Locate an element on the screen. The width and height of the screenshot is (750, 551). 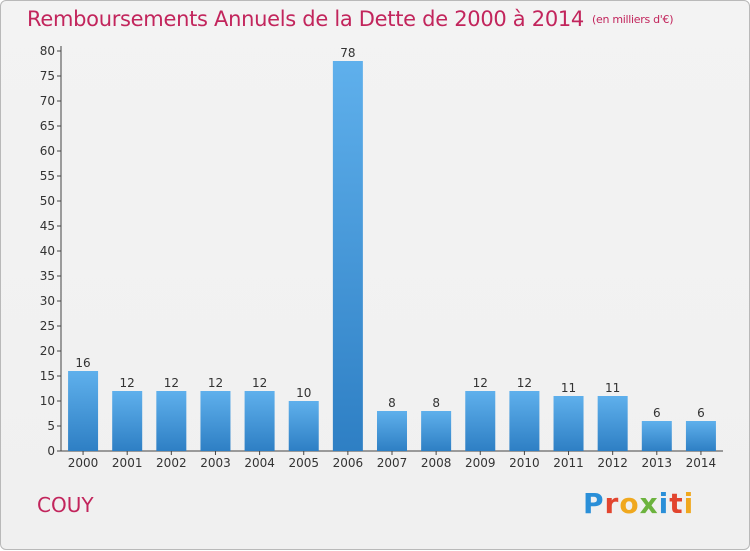
chart-subtitle: (en milliers d'€) is located at coordinates (633, 19).